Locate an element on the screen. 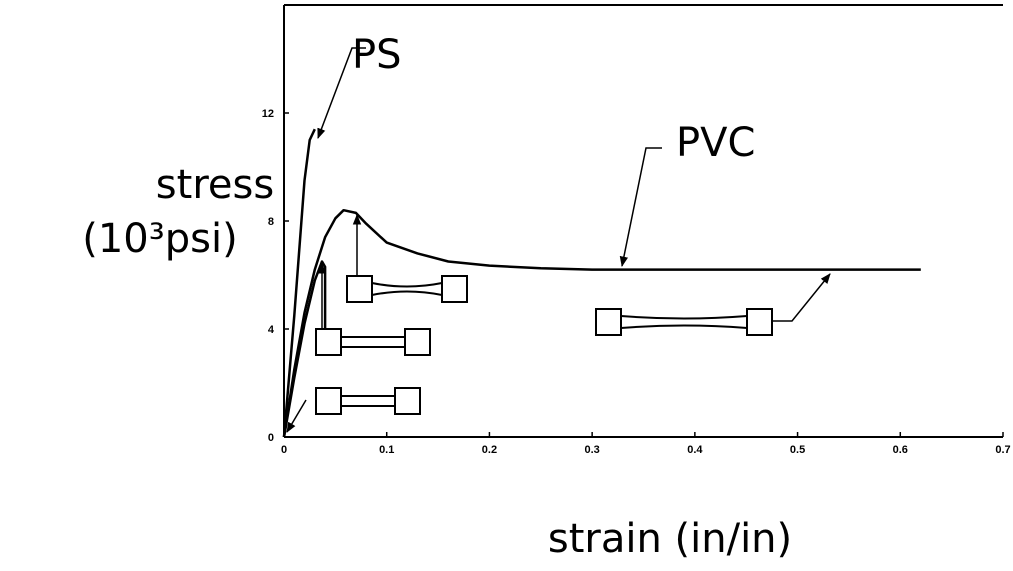 Image resolution: width=1013 pixels, height=571 pixels. x-tick-label: 0.3 is located at coordinates (591, 450).